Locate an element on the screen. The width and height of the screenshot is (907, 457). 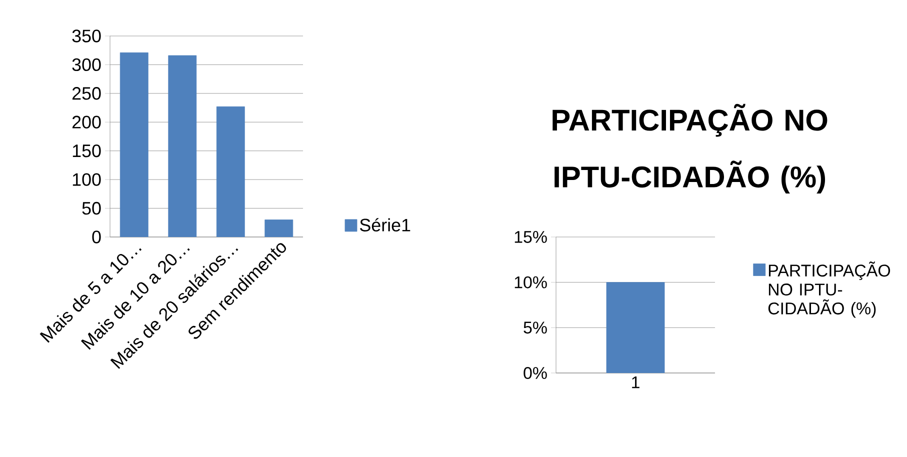
y-tick-label: 15% is located at coordinates (530, 237).